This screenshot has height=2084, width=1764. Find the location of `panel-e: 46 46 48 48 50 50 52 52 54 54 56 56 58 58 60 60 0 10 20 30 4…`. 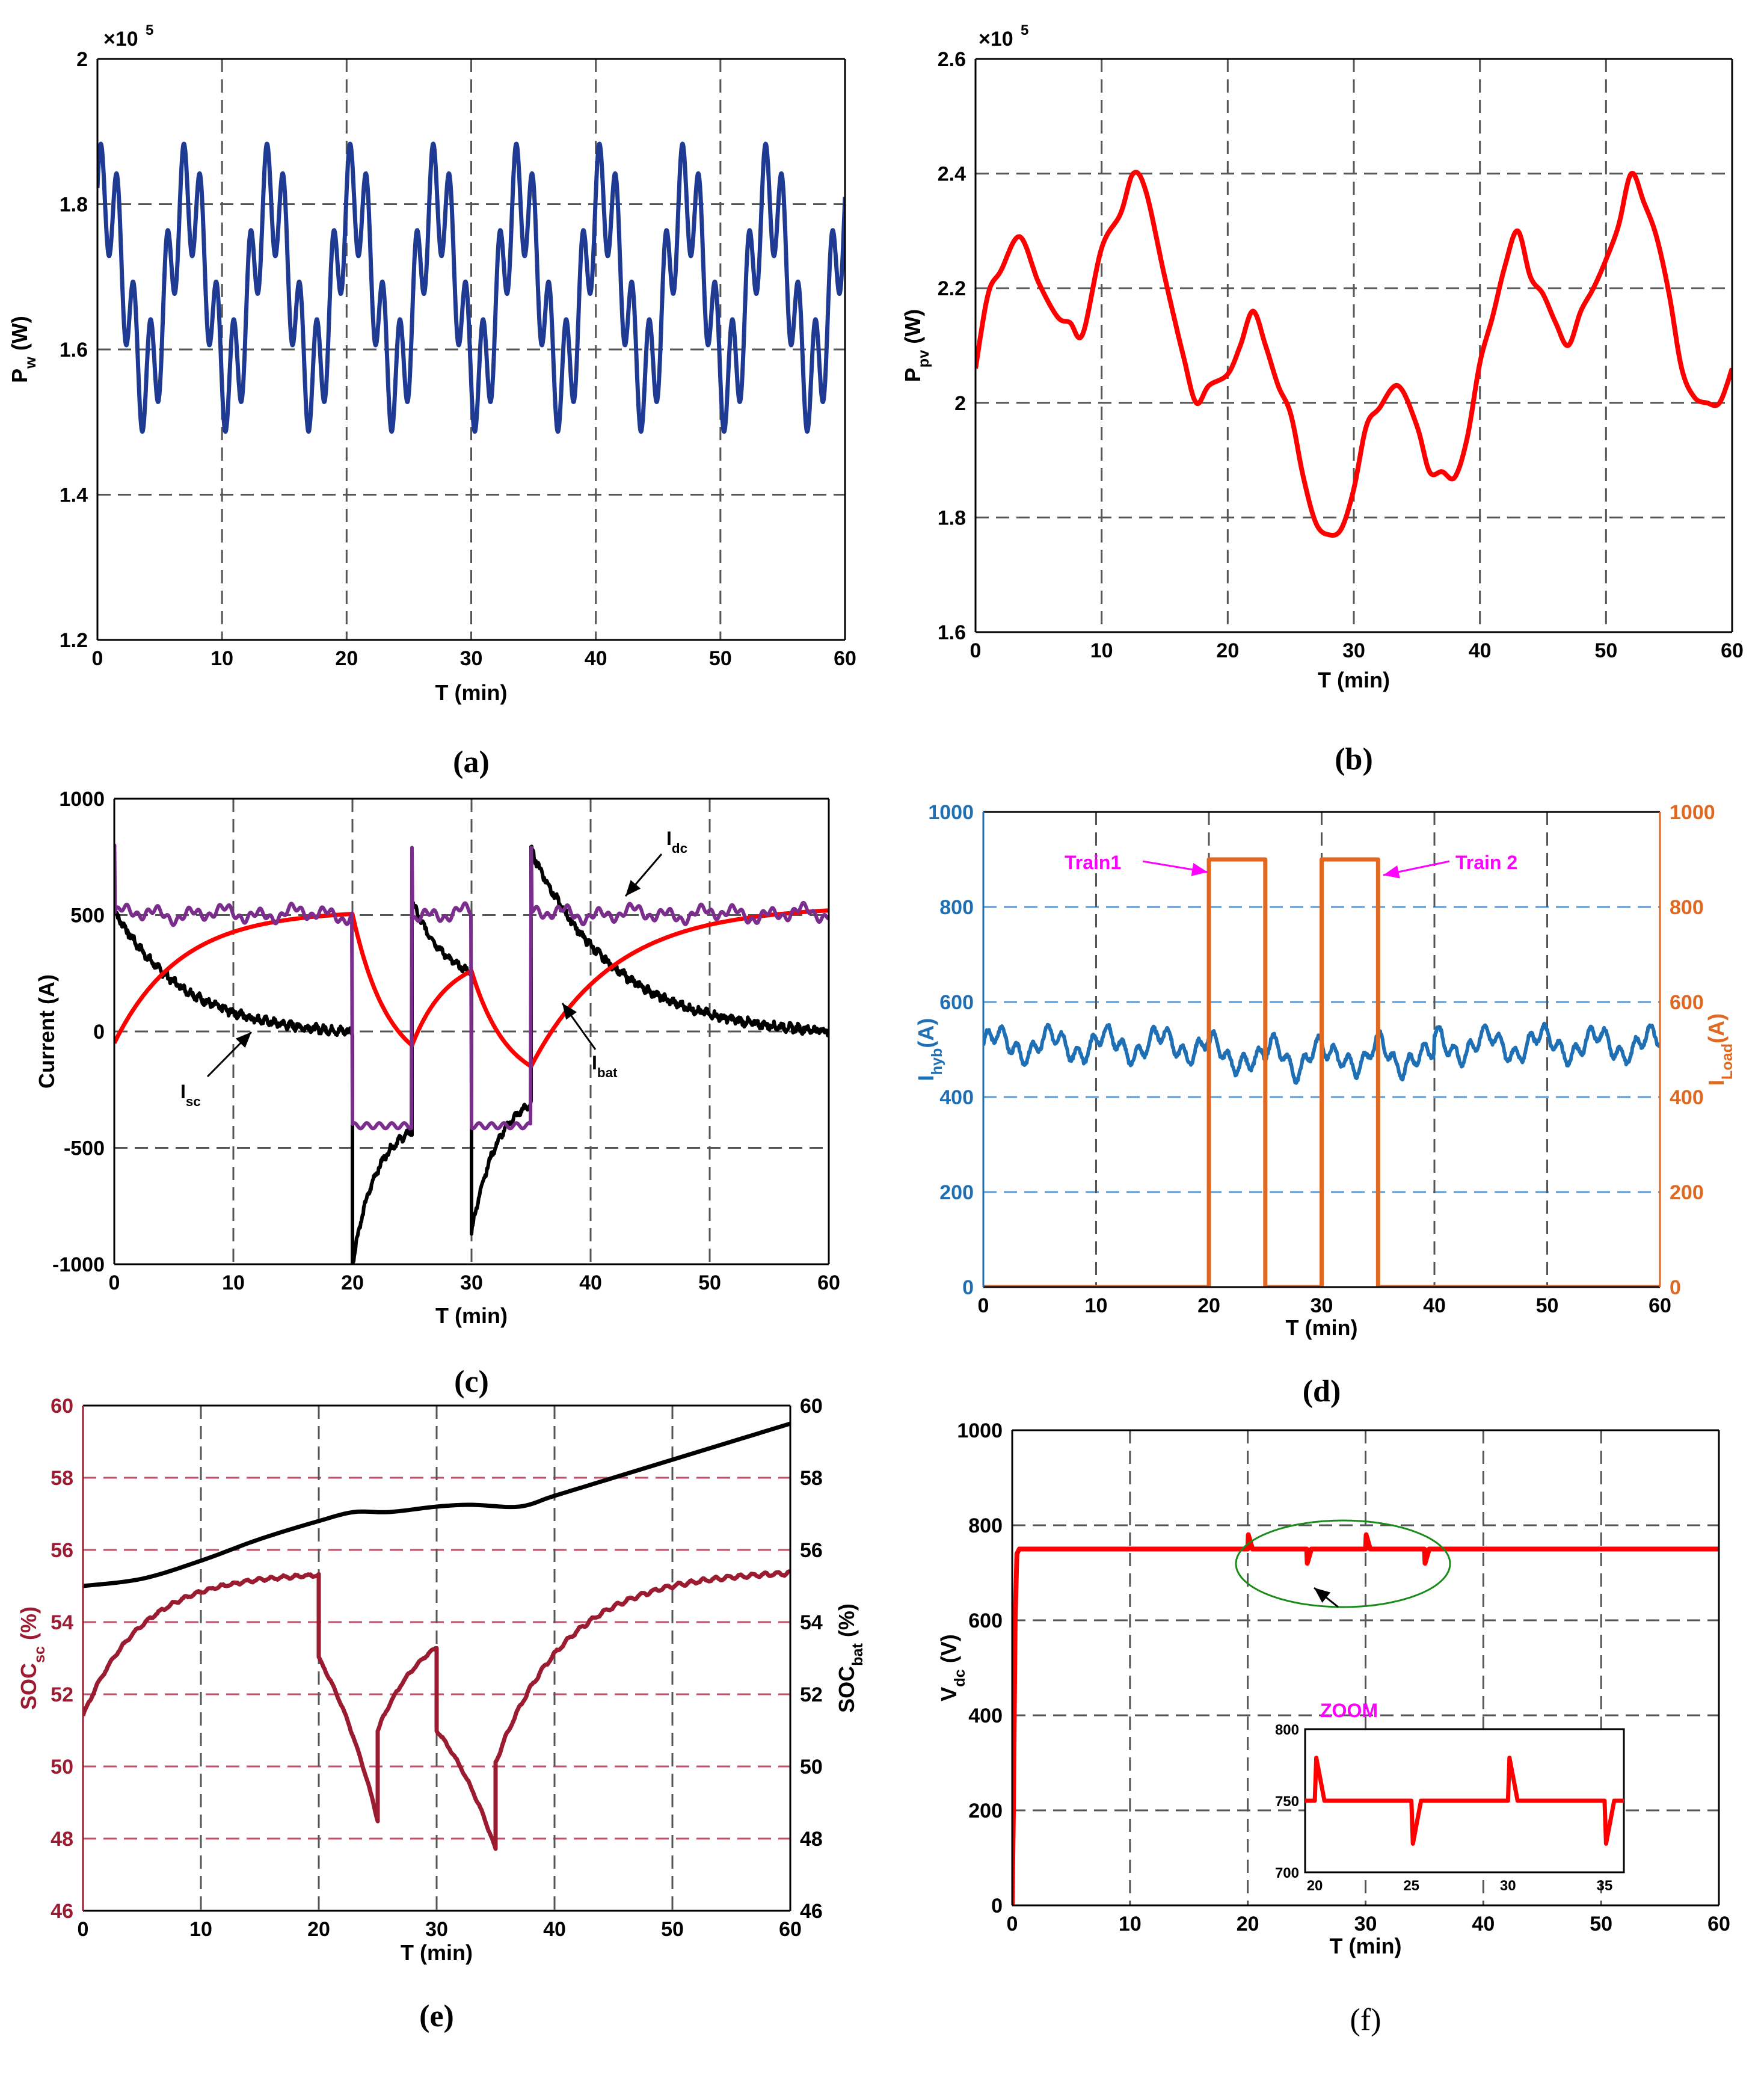

panel-e: 46 46 48 48 50 50 52 52 54 54 56 56 58 58 60 60 0 10 20 30 4… is located at coordinates (441, 1714).